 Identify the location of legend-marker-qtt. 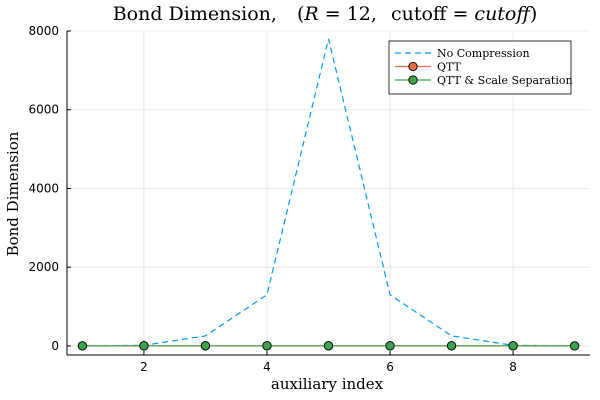
(413, 66).